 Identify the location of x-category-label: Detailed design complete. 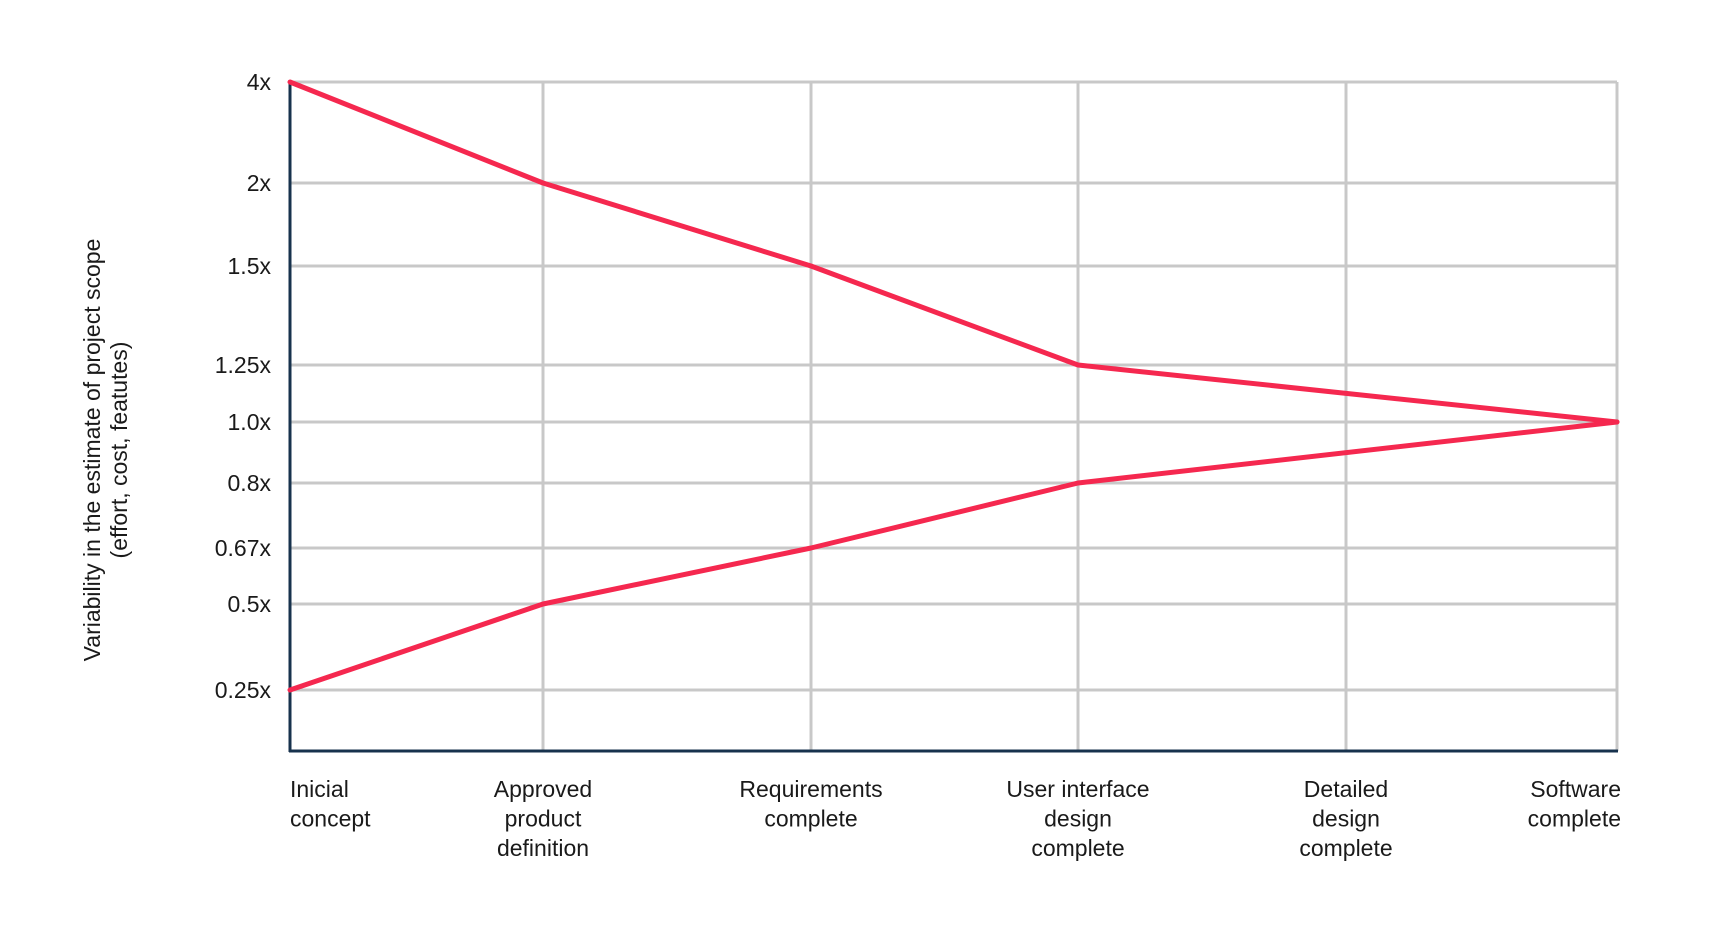
(1345, 818).